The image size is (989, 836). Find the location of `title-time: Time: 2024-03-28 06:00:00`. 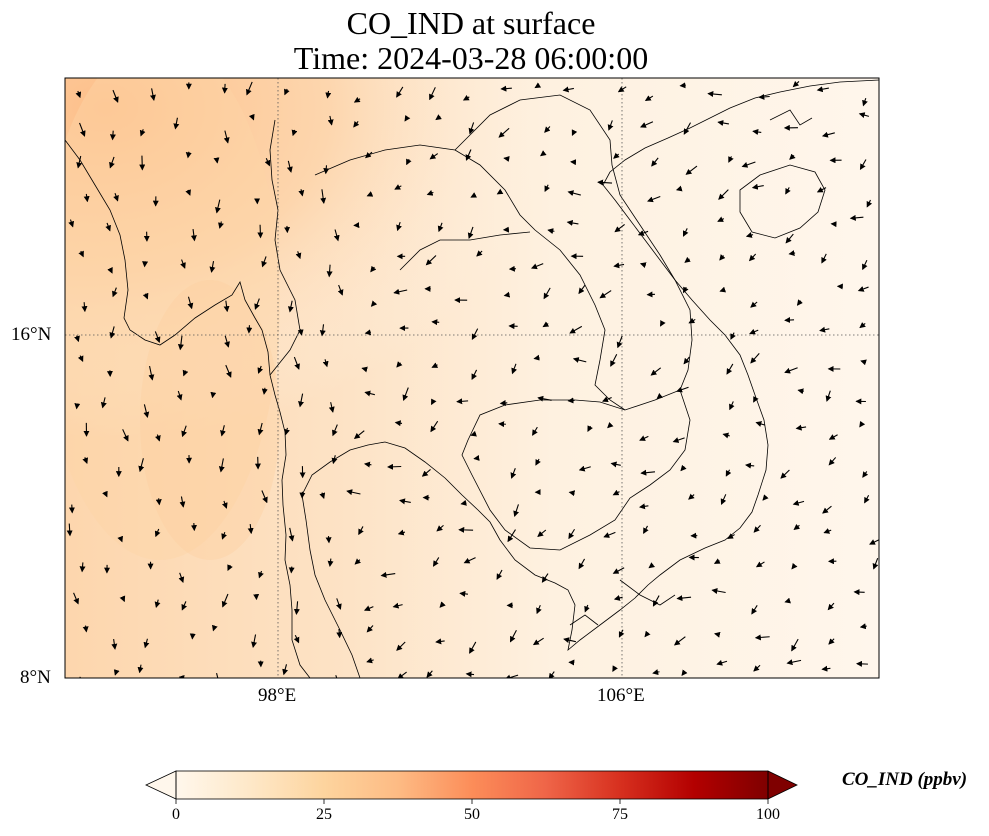

title-time: Time: 2024-03-28 06:00:00 is located at coordinates (471, 58).